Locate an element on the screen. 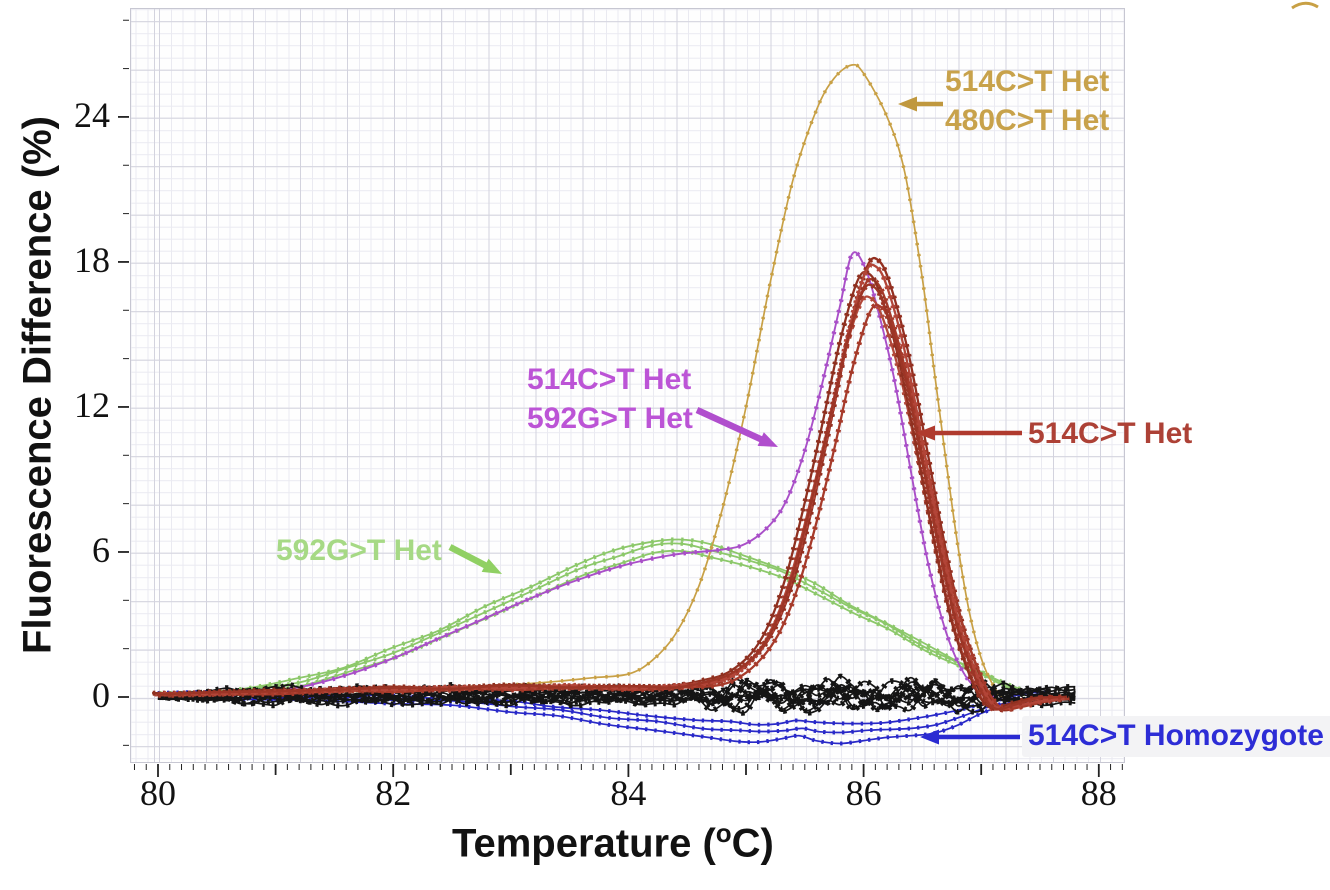 This screenshot has width=1330, height=890. curve-black-5-markers is located at coordinates (616, 694).